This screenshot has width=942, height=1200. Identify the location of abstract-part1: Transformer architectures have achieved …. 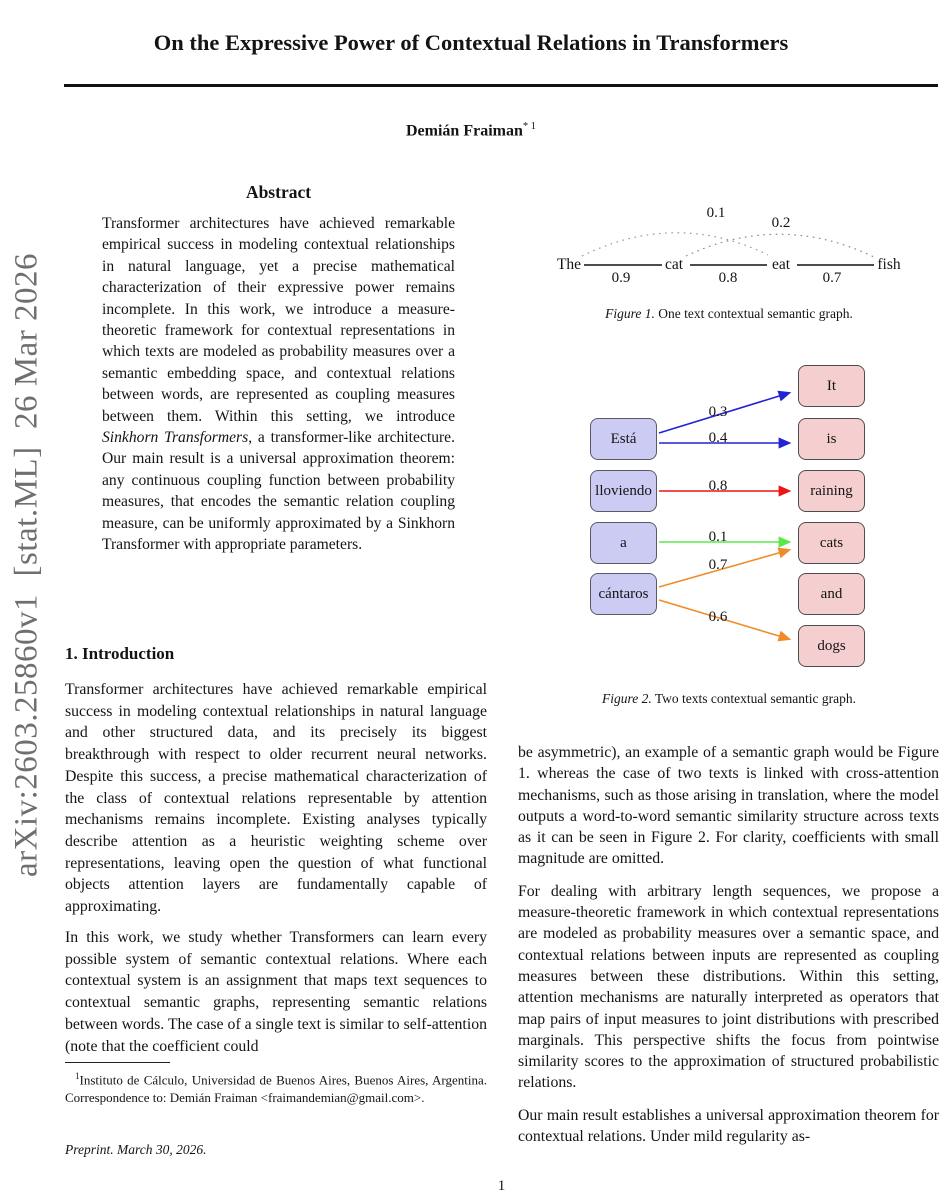
(278, 320).